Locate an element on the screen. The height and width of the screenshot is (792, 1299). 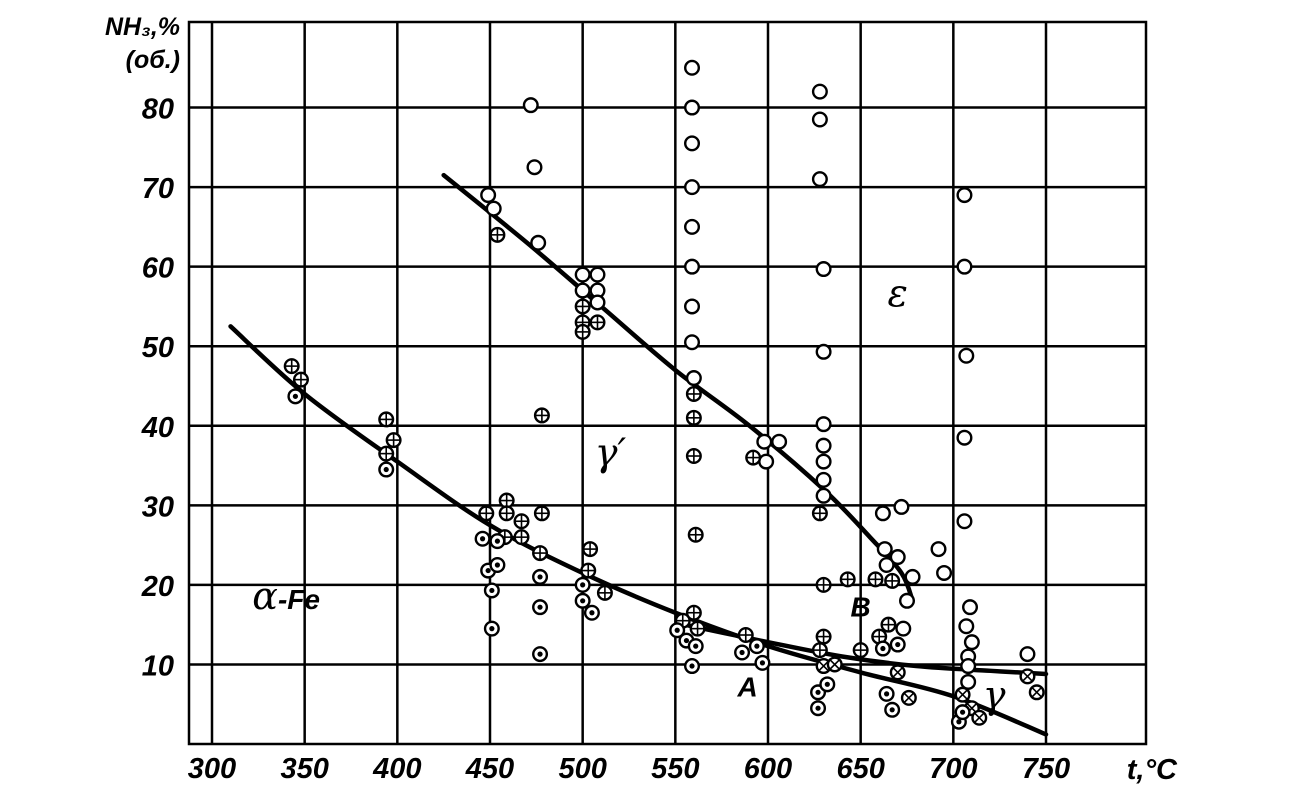
x-tick-label: 400 is located at coordinates (396, 769).